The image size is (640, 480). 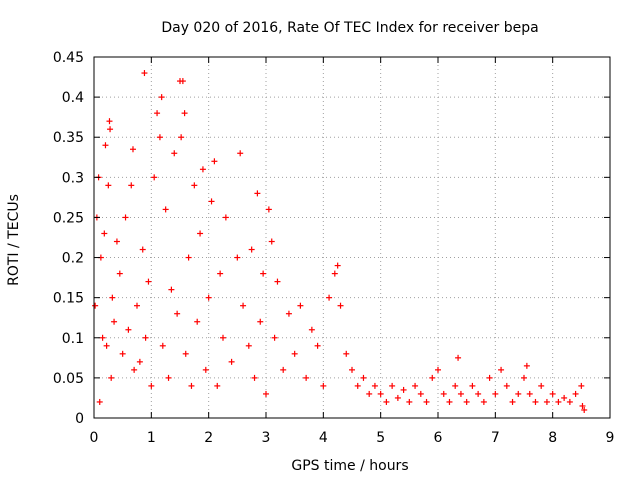 I want to click on x-tick-label: 6, so click(x=438, y=438).